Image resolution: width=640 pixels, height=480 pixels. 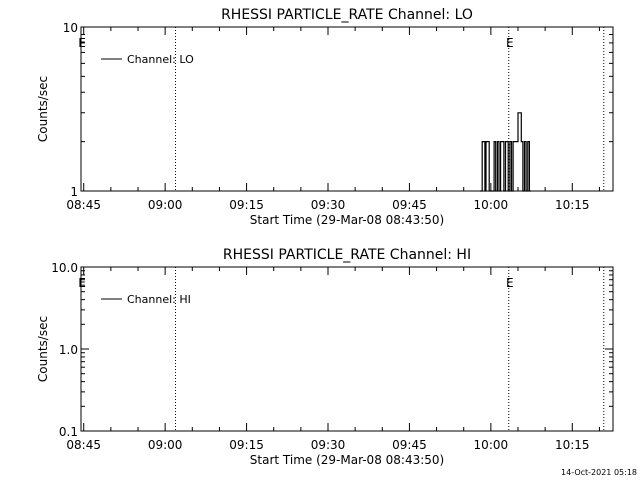 What do you see at coordinates (599, 472) in the screenshot?
I see `generation-timestamp: 14-Oct-2021 05:18` at bounding box center [599, 472].